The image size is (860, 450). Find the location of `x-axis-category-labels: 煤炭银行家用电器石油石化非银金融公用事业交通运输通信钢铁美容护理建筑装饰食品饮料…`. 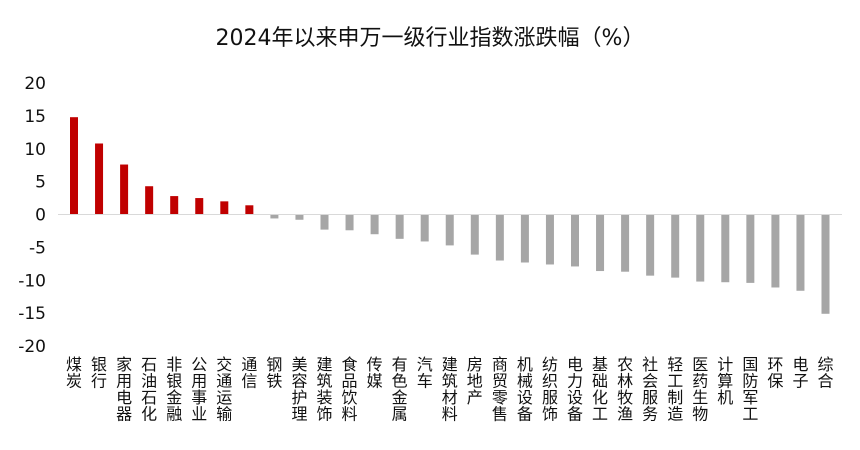

x-axis-category-labels: 煤炭银行家用电器石油石化非银金融公用事业交通运输通信钢铁美容护理建筑装饰食品饮料… is located at coordinates (450, 389).